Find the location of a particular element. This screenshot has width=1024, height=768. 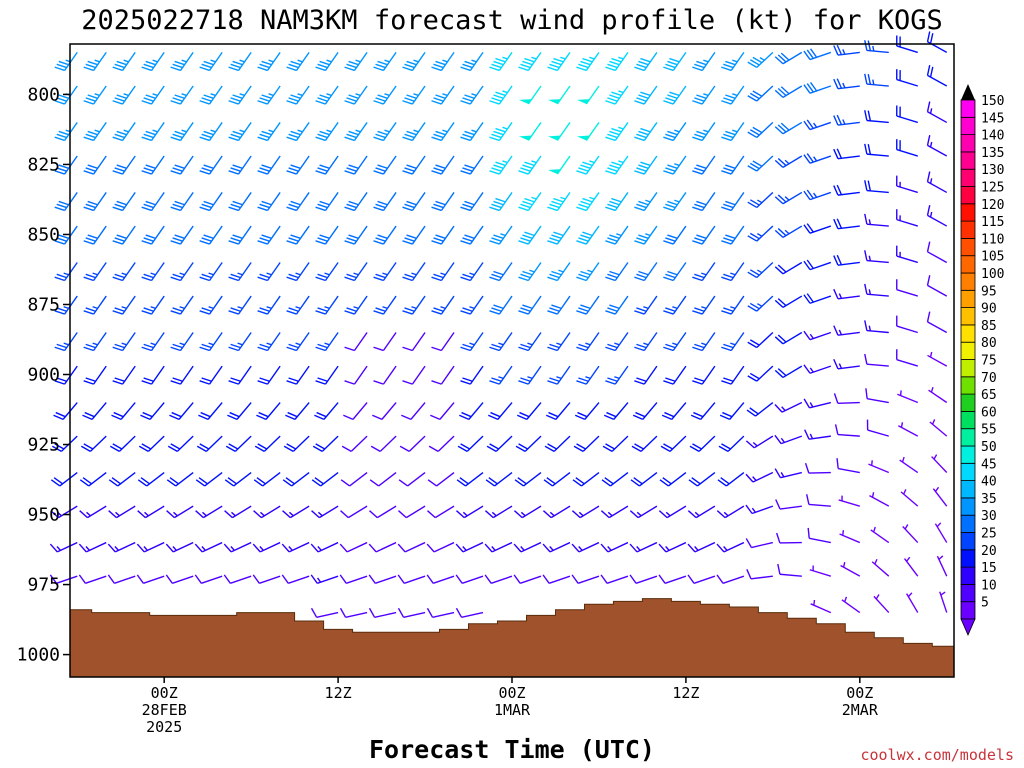

colorbar-label: 120 is located at coordinates (992, 205).